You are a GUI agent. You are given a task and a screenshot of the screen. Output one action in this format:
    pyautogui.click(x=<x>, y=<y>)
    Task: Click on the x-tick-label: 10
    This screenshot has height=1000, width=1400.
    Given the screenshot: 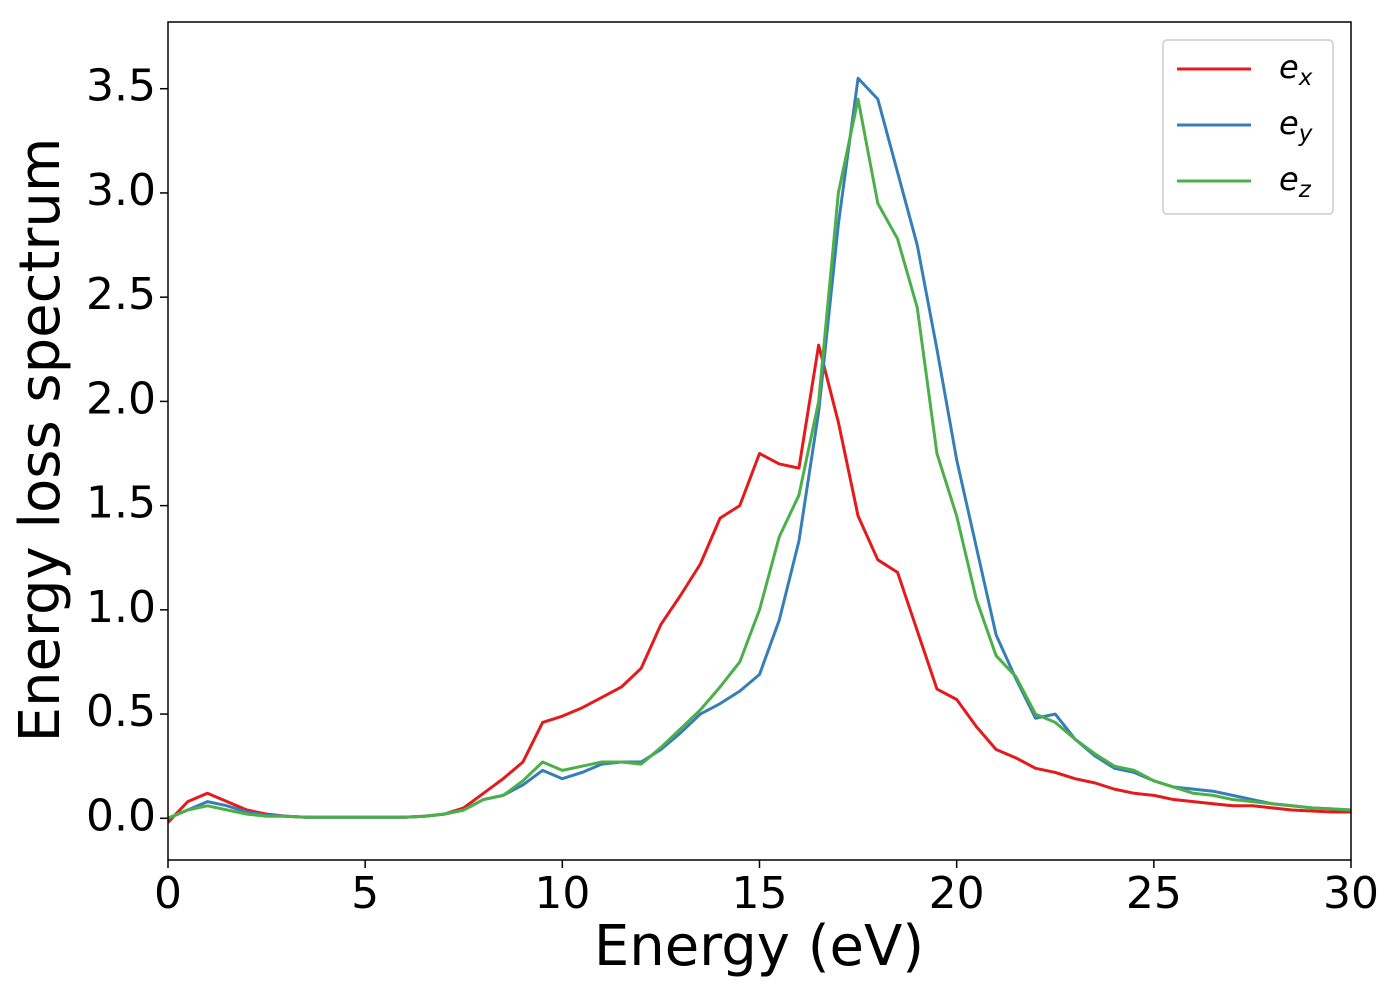 What is the action you would take?
    pyautogui.click(x=562, y=893)
    